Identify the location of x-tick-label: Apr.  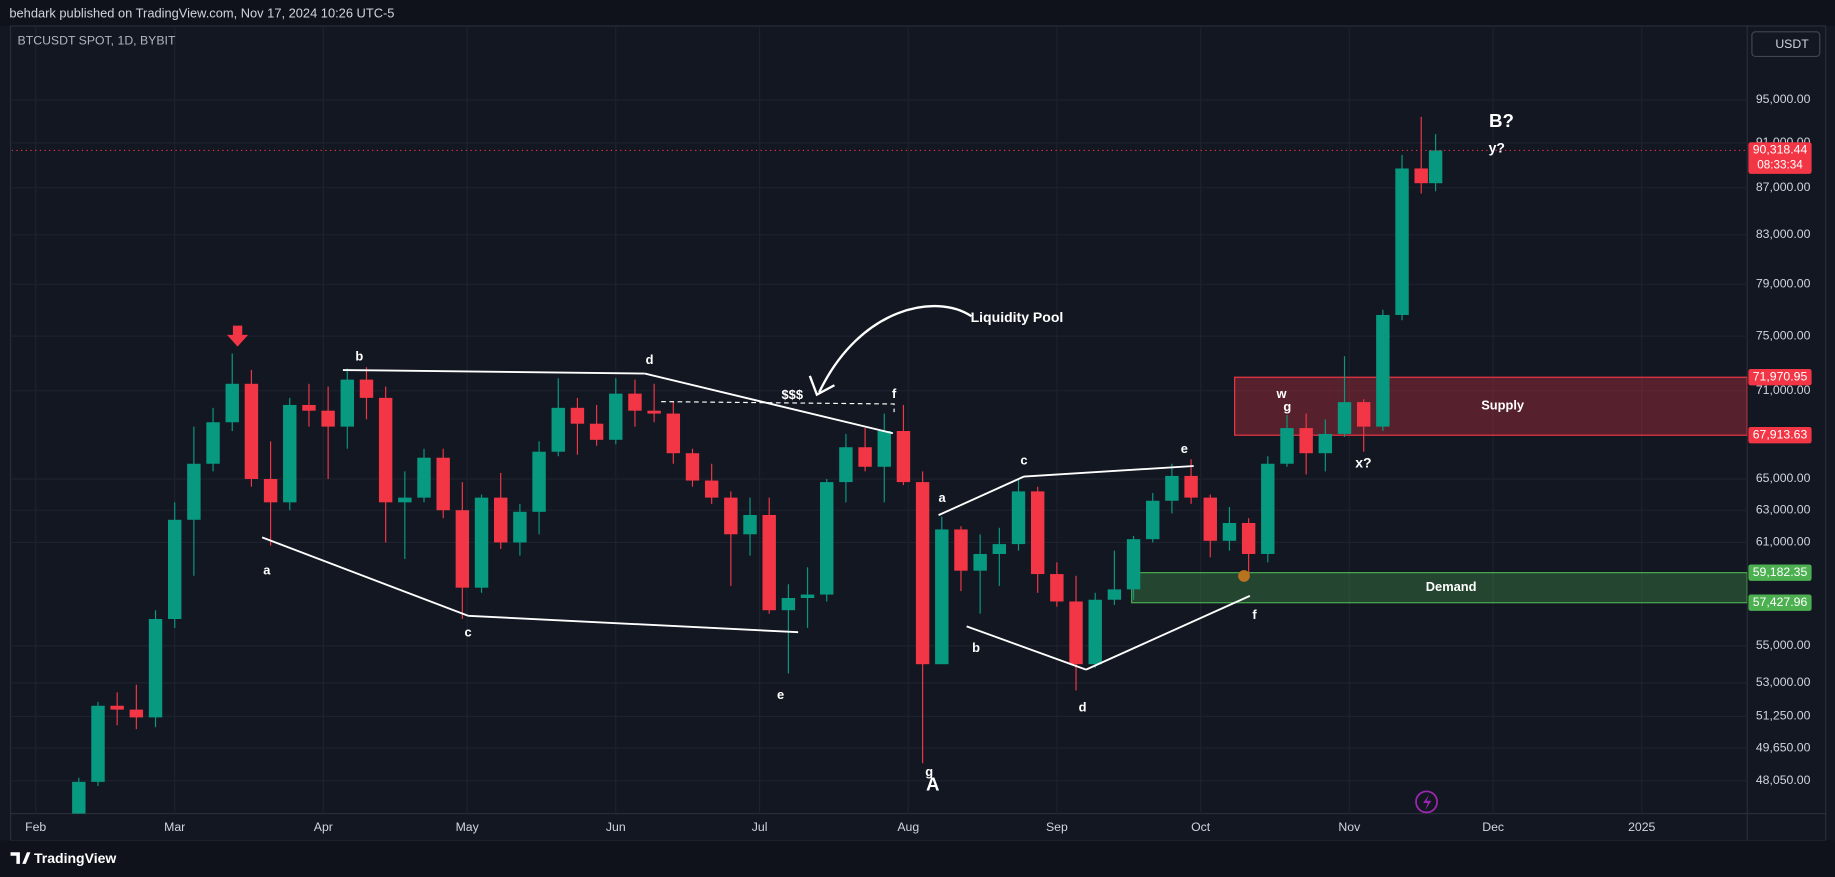
(323, 827).